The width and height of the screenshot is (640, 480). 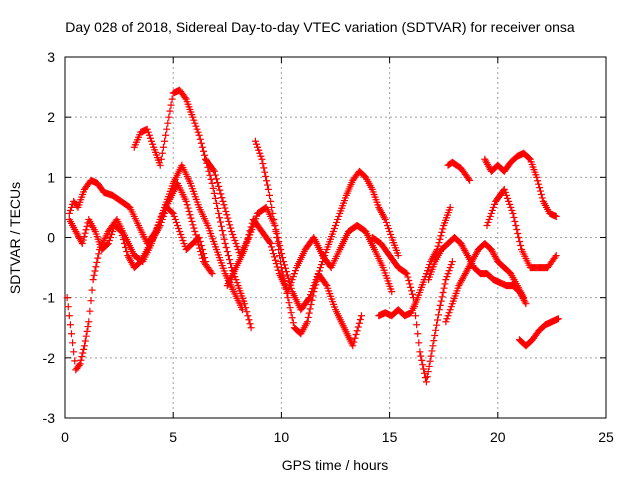 What do you see at coordinates (414, 261) in the screenshot?
I see `series-track-h` at bounding box center [414, 261].